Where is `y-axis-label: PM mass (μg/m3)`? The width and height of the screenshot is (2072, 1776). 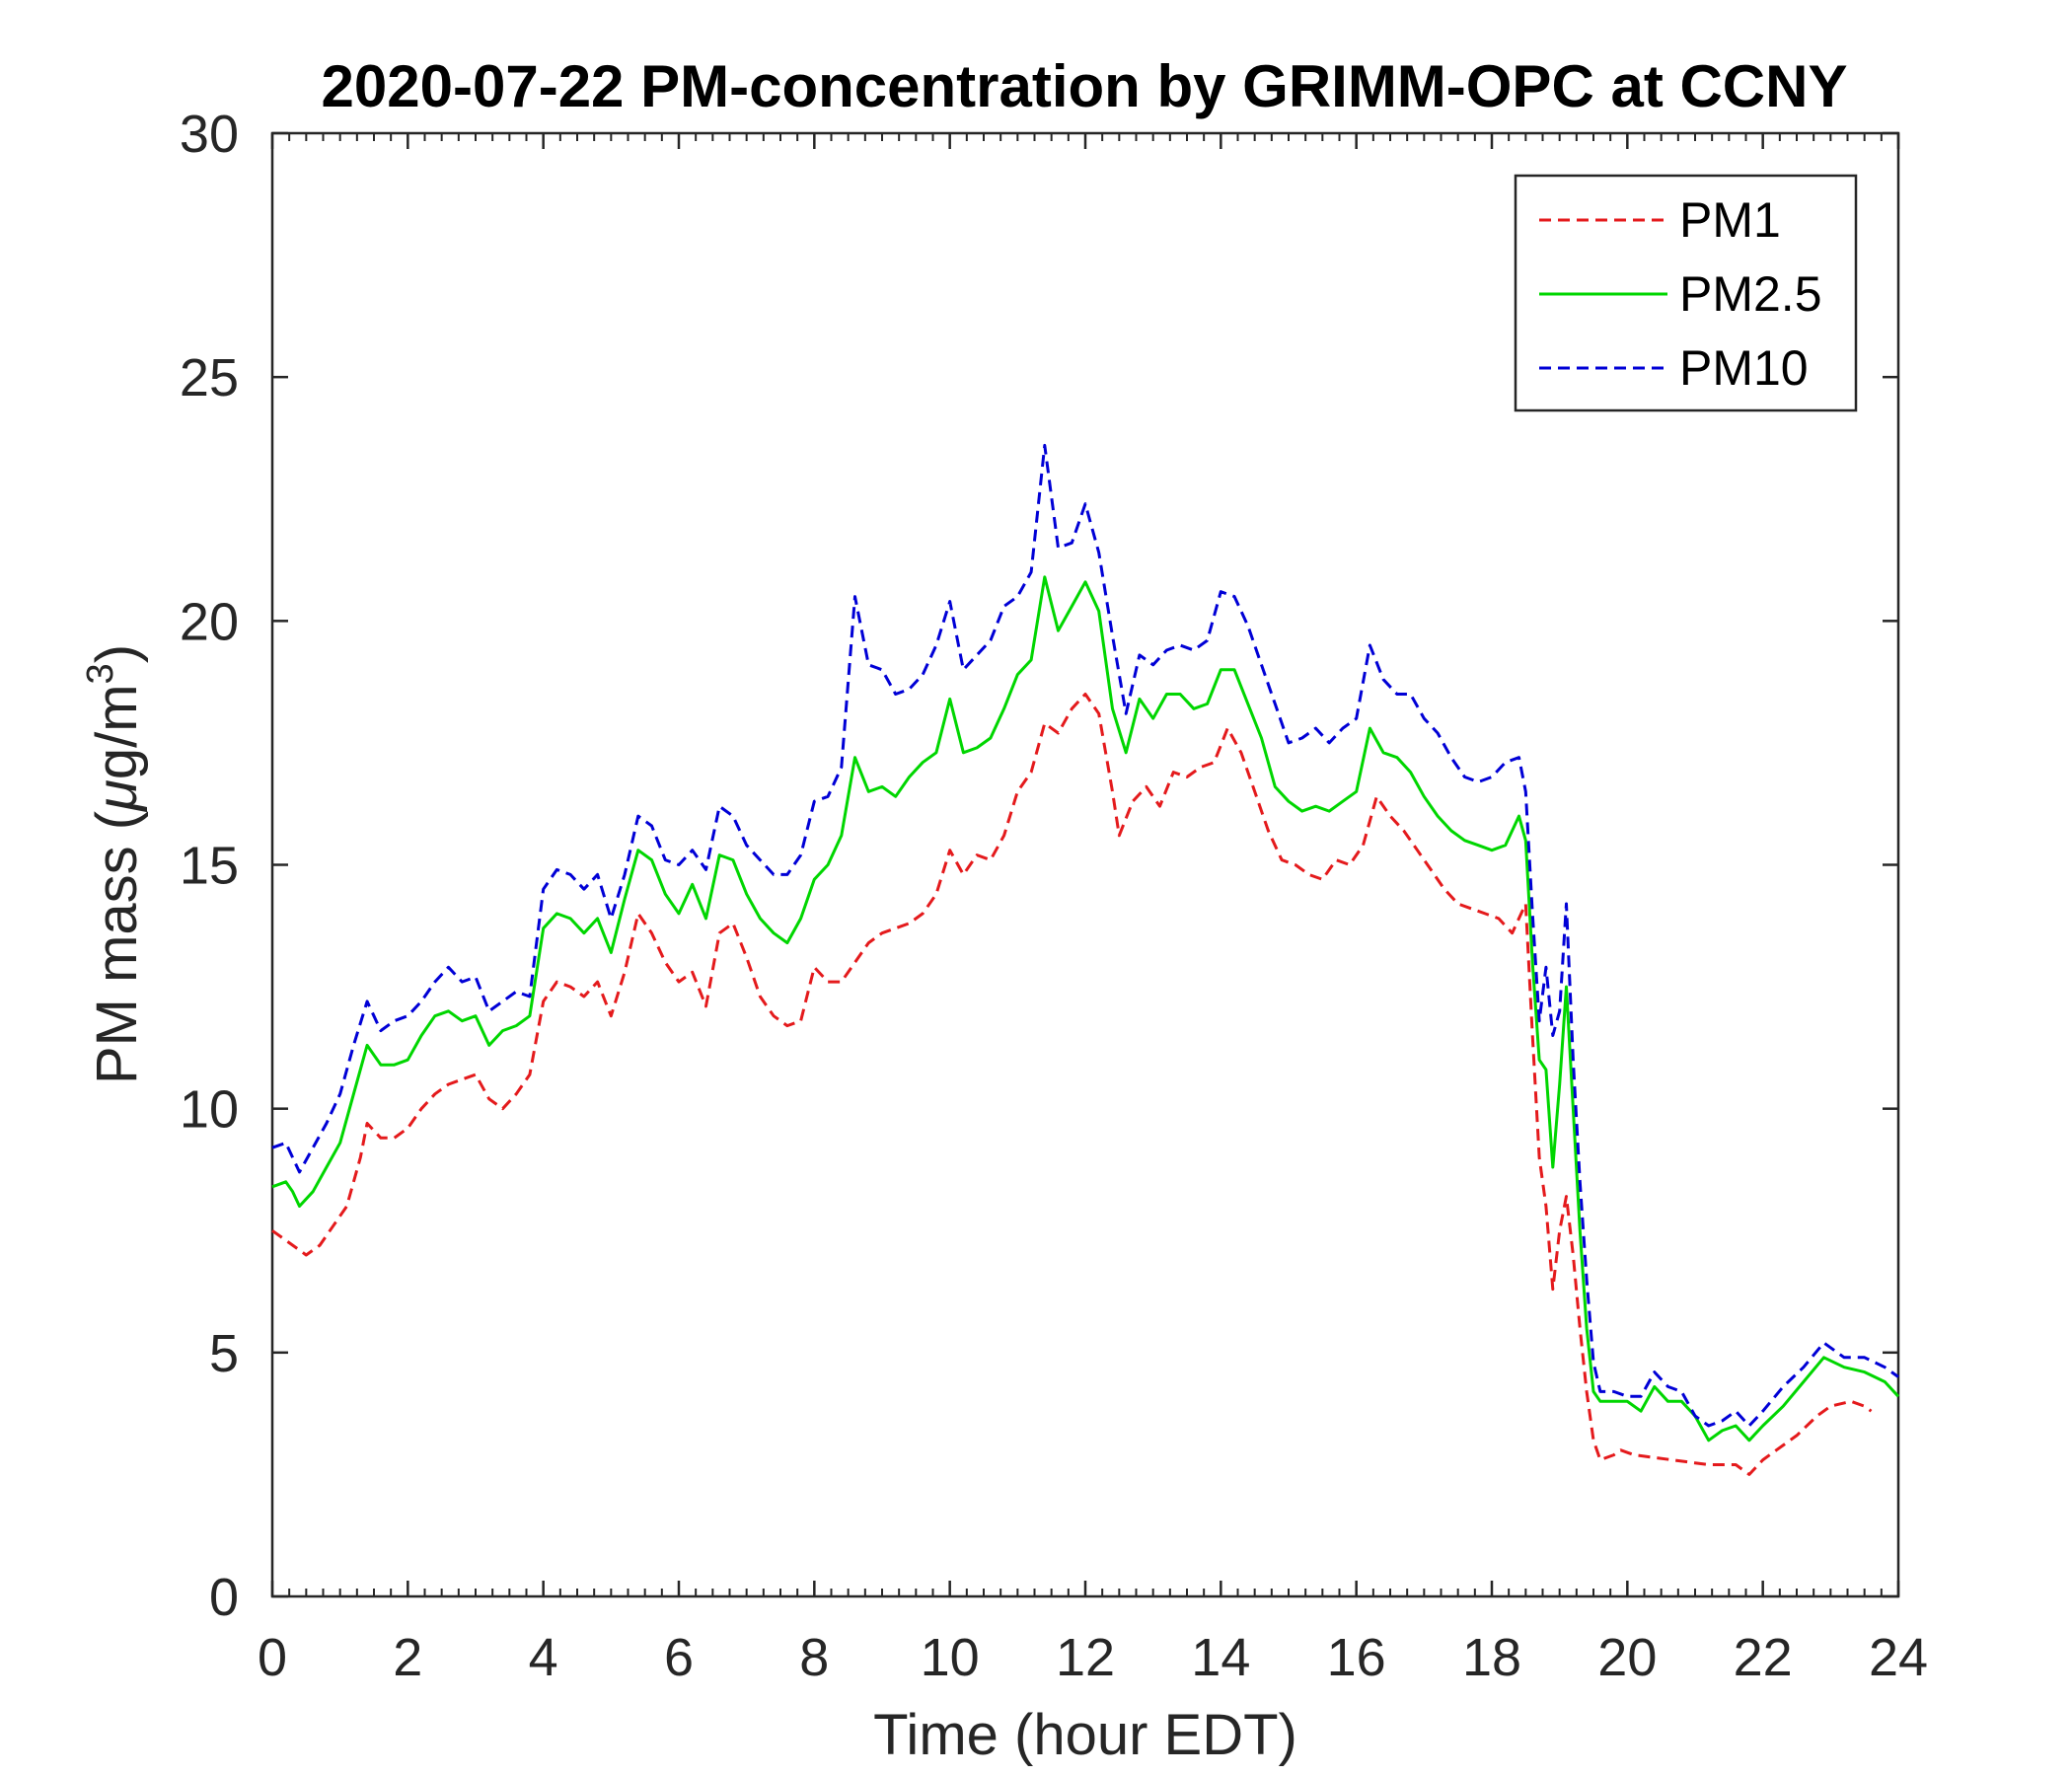
y-axis-label: PM mass (μg/m3) is located at coordinates (115, 864).